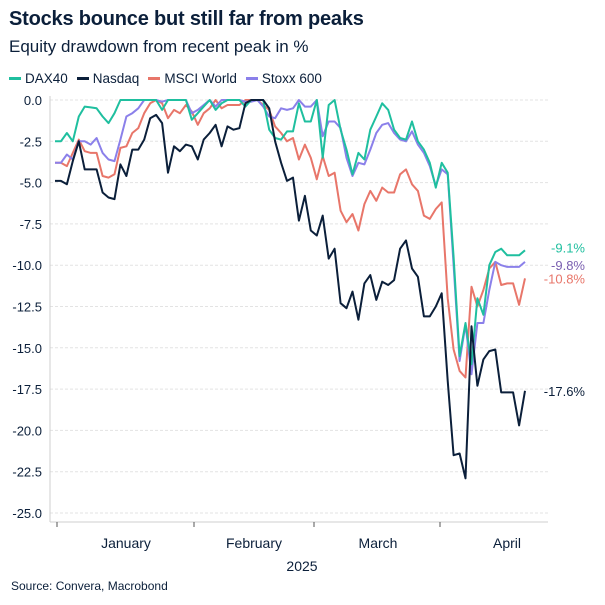 The height and width of the screenshot is (605, 605). I want to click on y-tick-label: -10.0, so click(27, 265).